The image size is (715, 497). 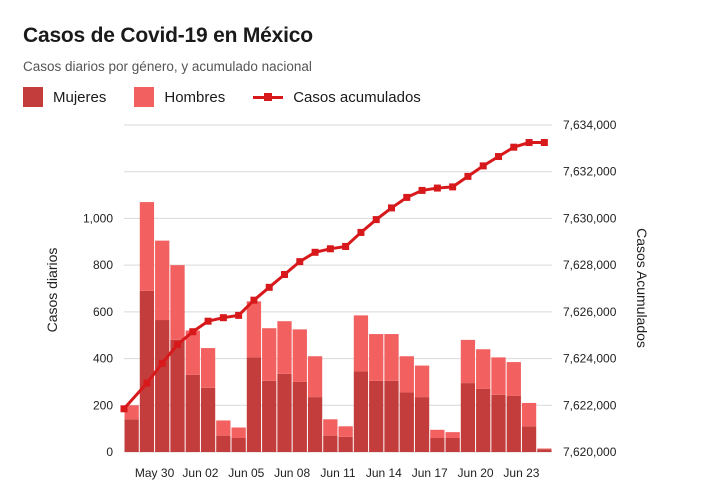 I want to click on x-tick-label: Jun 11, so click(x=337, y=473).